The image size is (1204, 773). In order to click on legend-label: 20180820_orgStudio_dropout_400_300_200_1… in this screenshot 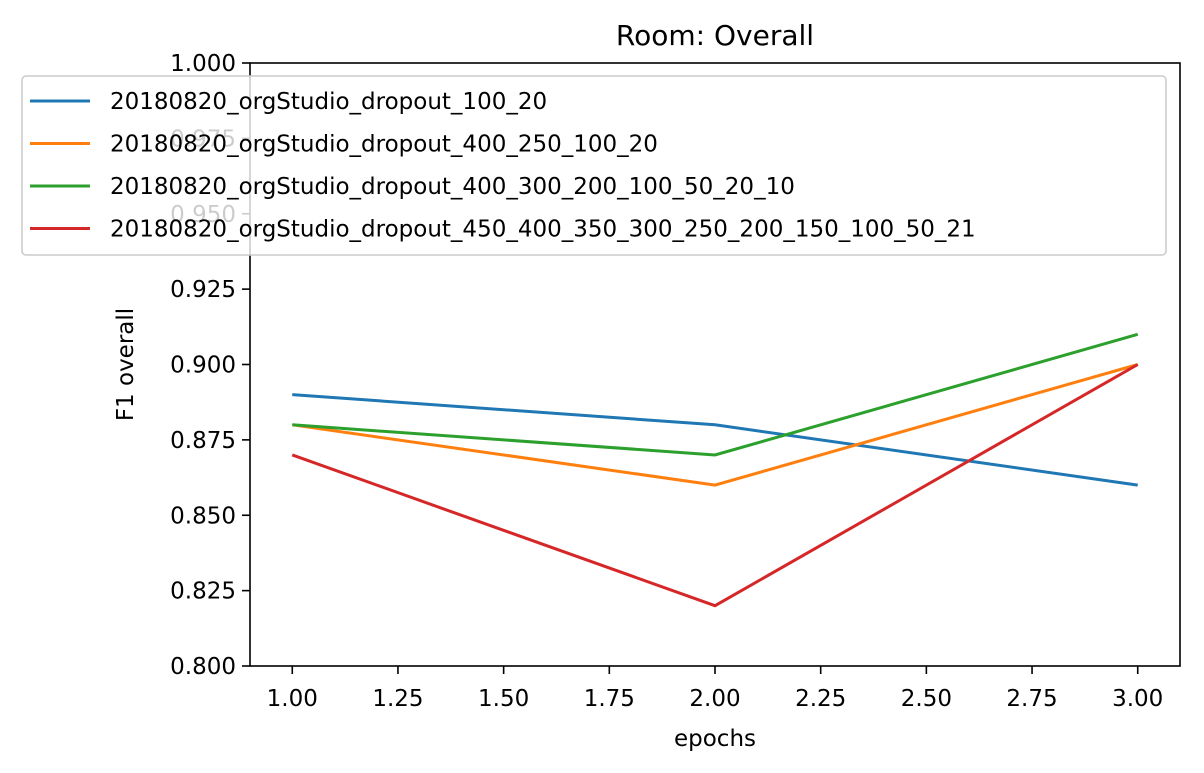, I will do `click(452, 187)`.